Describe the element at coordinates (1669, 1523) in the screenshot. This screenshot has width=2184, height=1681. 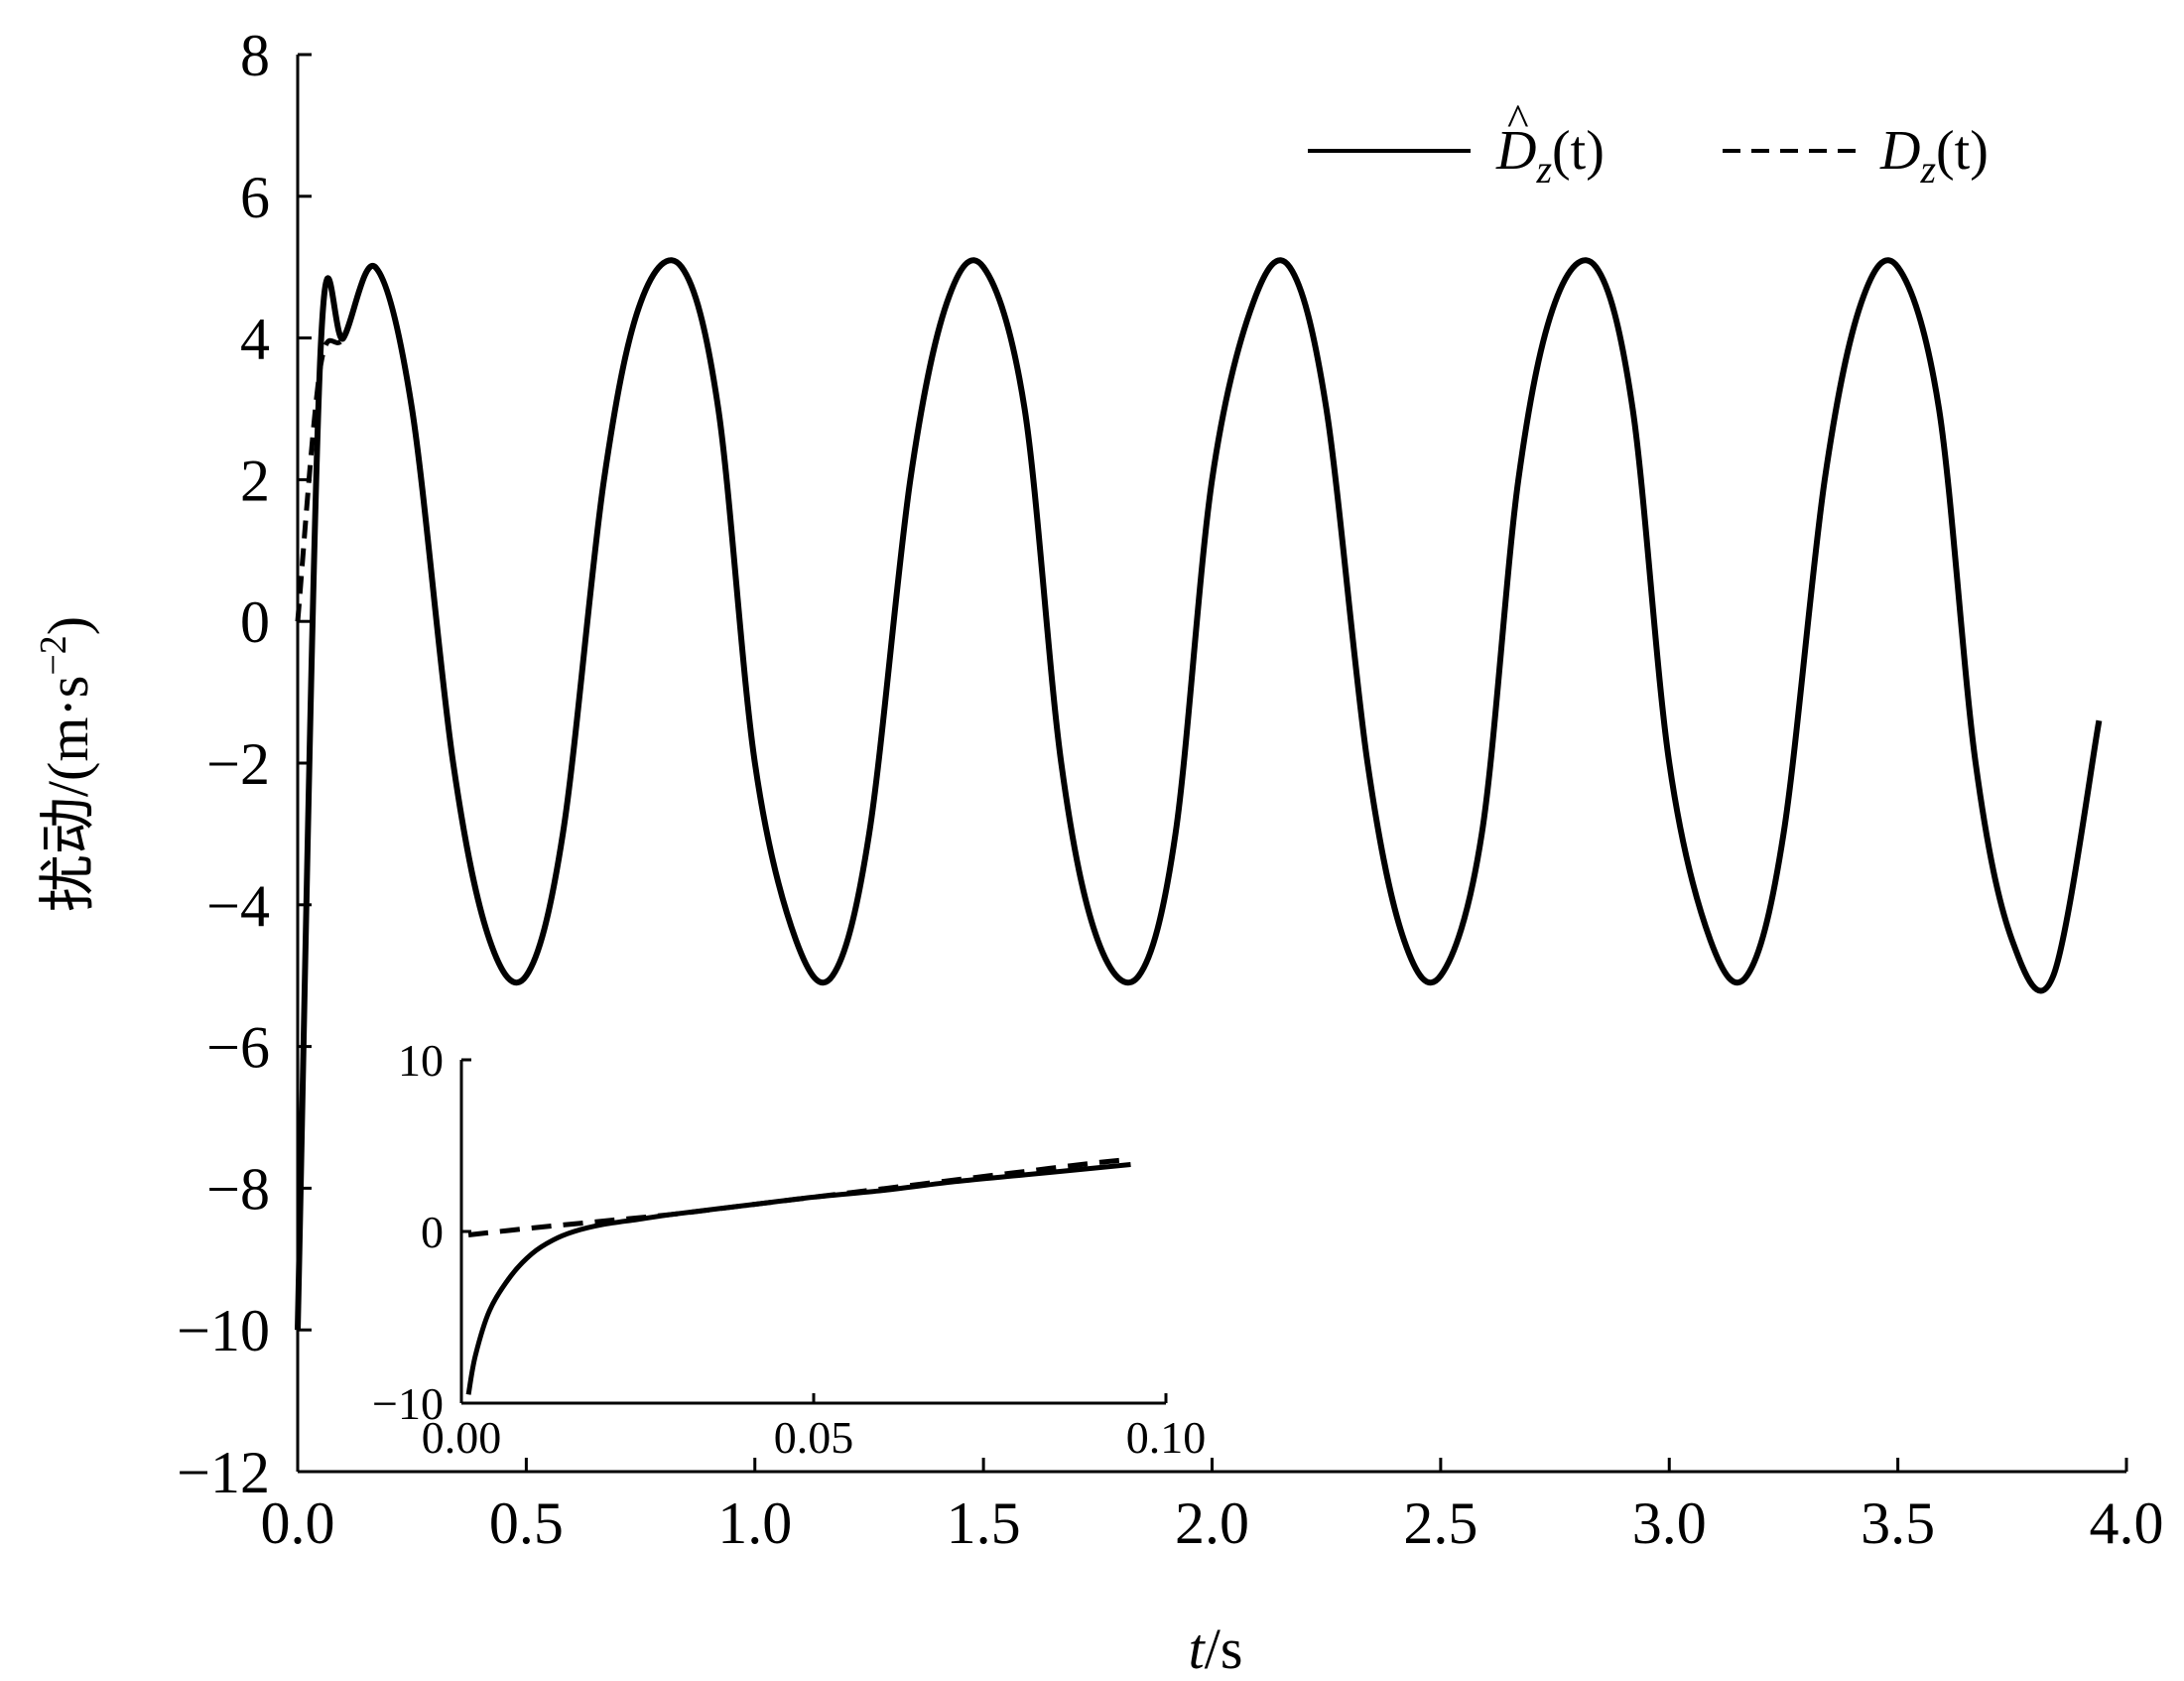
I see `x-tick-label: 3.0` at that location.